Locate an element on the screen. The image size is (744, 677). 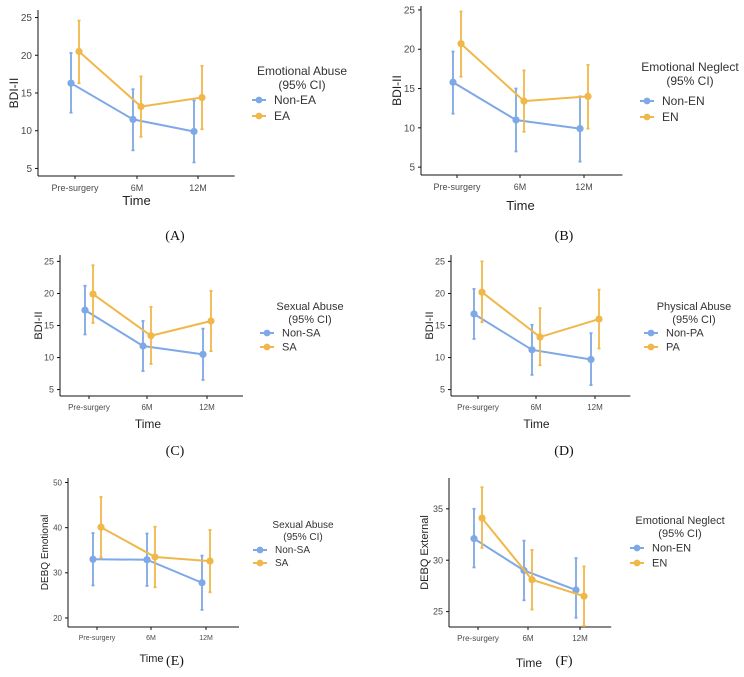
panel-label: (E) is located at coordinates (175, 661).